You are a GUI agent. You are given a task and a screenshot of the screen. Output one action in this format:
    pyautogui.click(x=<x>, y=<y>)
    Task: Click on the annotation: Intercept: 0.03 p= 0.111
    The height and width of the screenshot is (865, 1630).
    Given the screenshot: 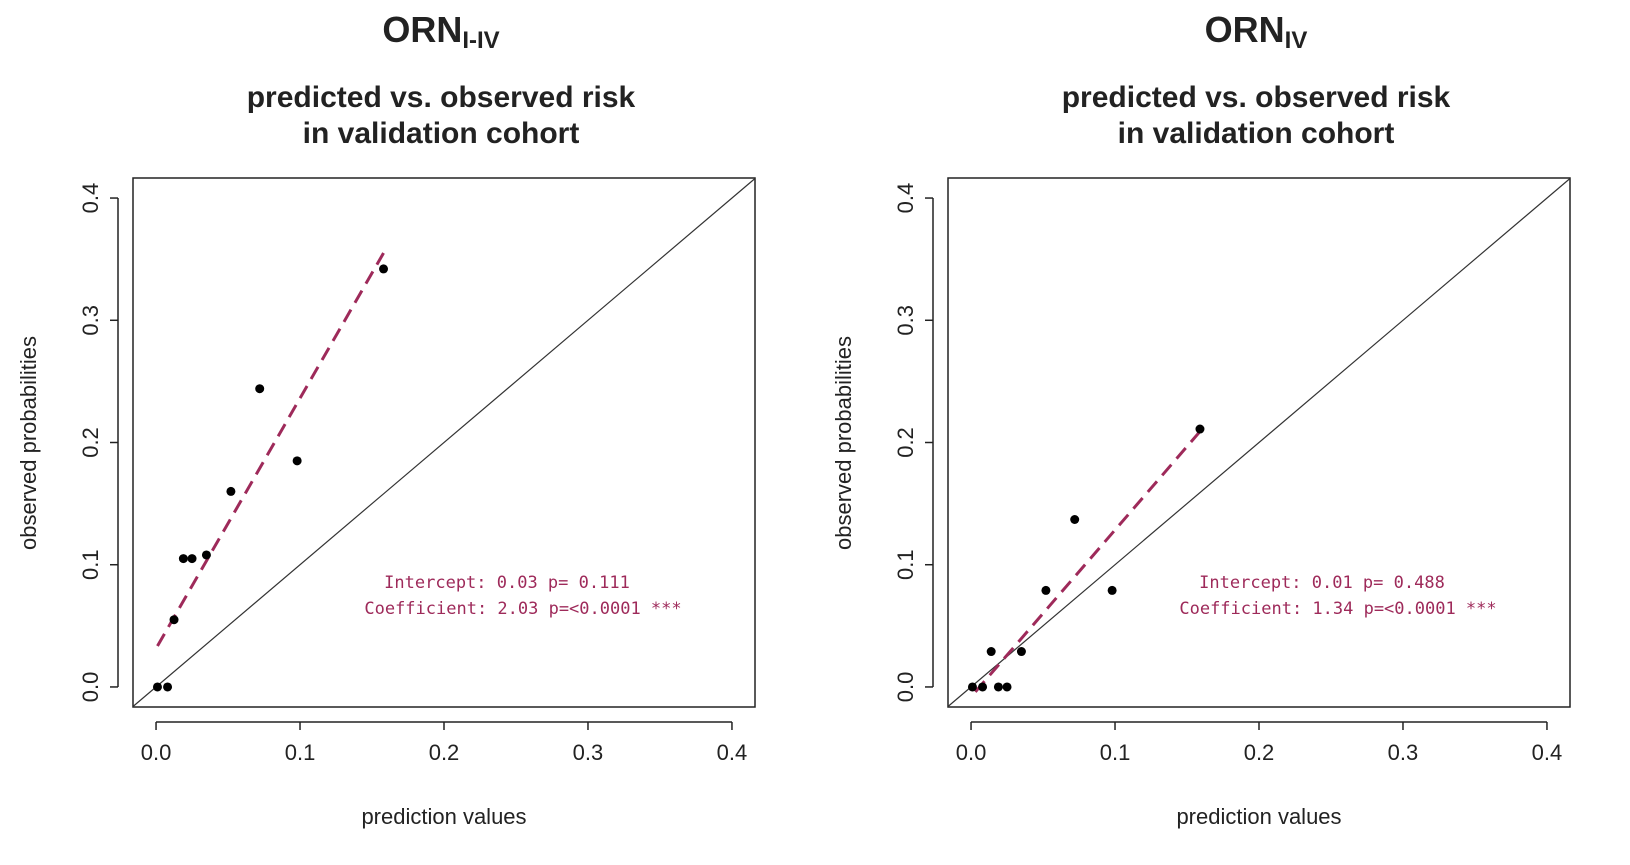 What is the action you would take?
    pyautogui.click(x=507, y=583)
    